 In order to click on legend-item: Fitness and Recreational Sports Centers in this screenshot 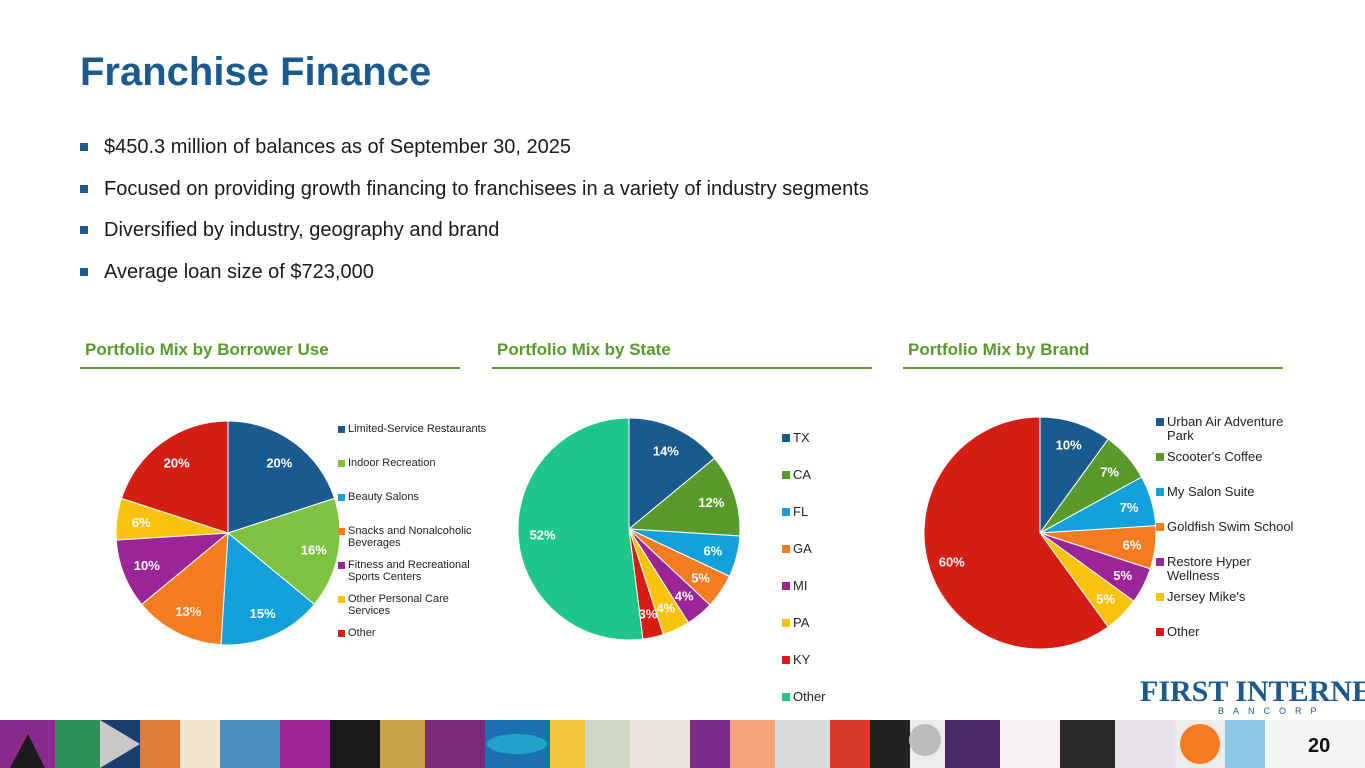, I will do `click(413, 571)`.